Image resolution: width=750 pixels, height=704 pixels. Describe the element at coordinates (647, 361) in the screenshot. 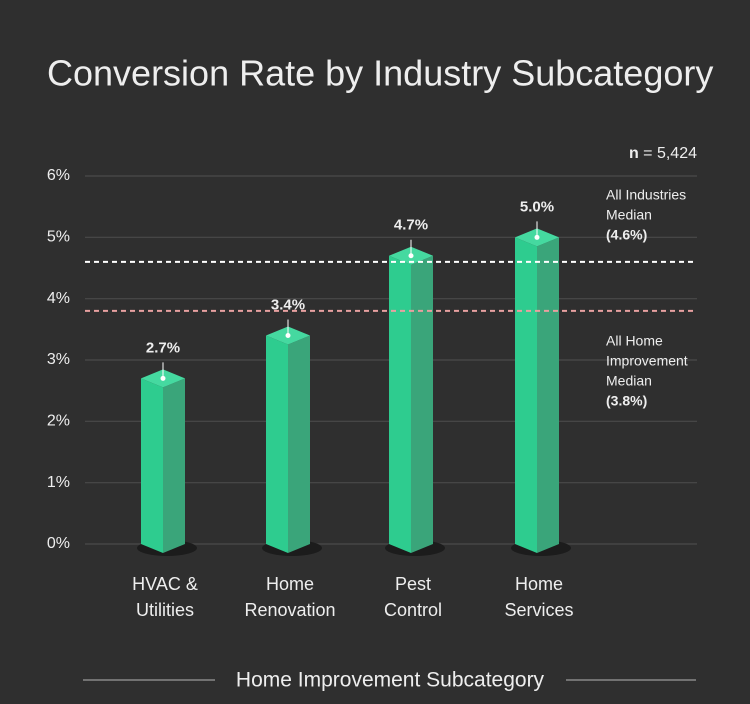

I see `reference-label: Improvement` at that location.